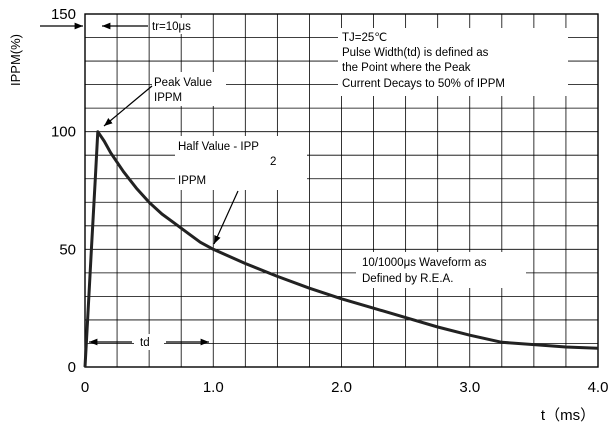 This screenshot has width=609, height=430. Describe the element at coordinates (67, 249) in the screenshot. I see `y-tick-label: 50` at that location.